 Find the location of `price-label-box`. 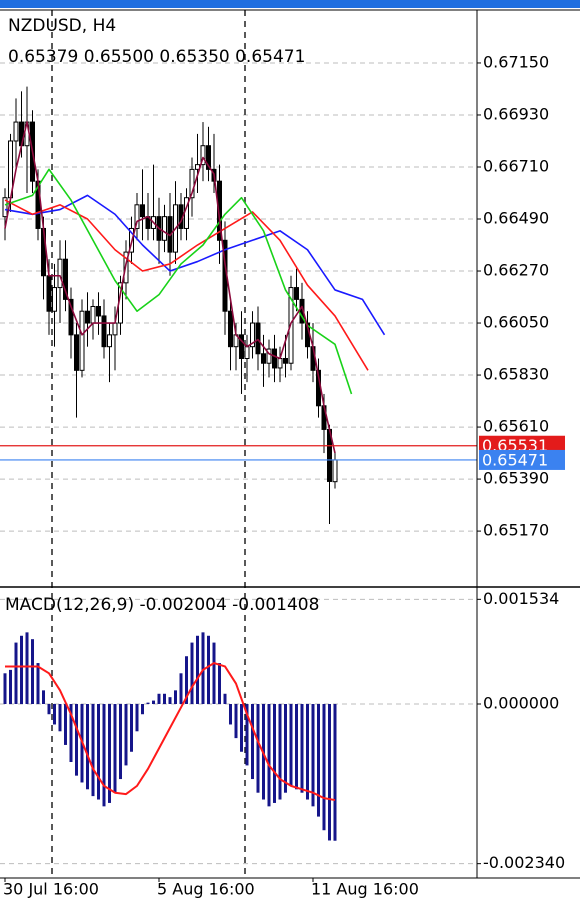

price-label-box is located at coordinates (522, 459).